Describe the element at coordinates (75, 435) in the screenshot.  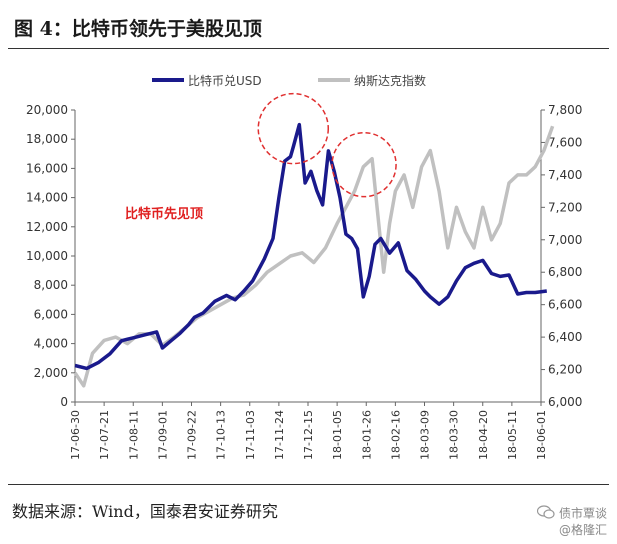
I see `x-tick-label: 17-06-30` at that location.